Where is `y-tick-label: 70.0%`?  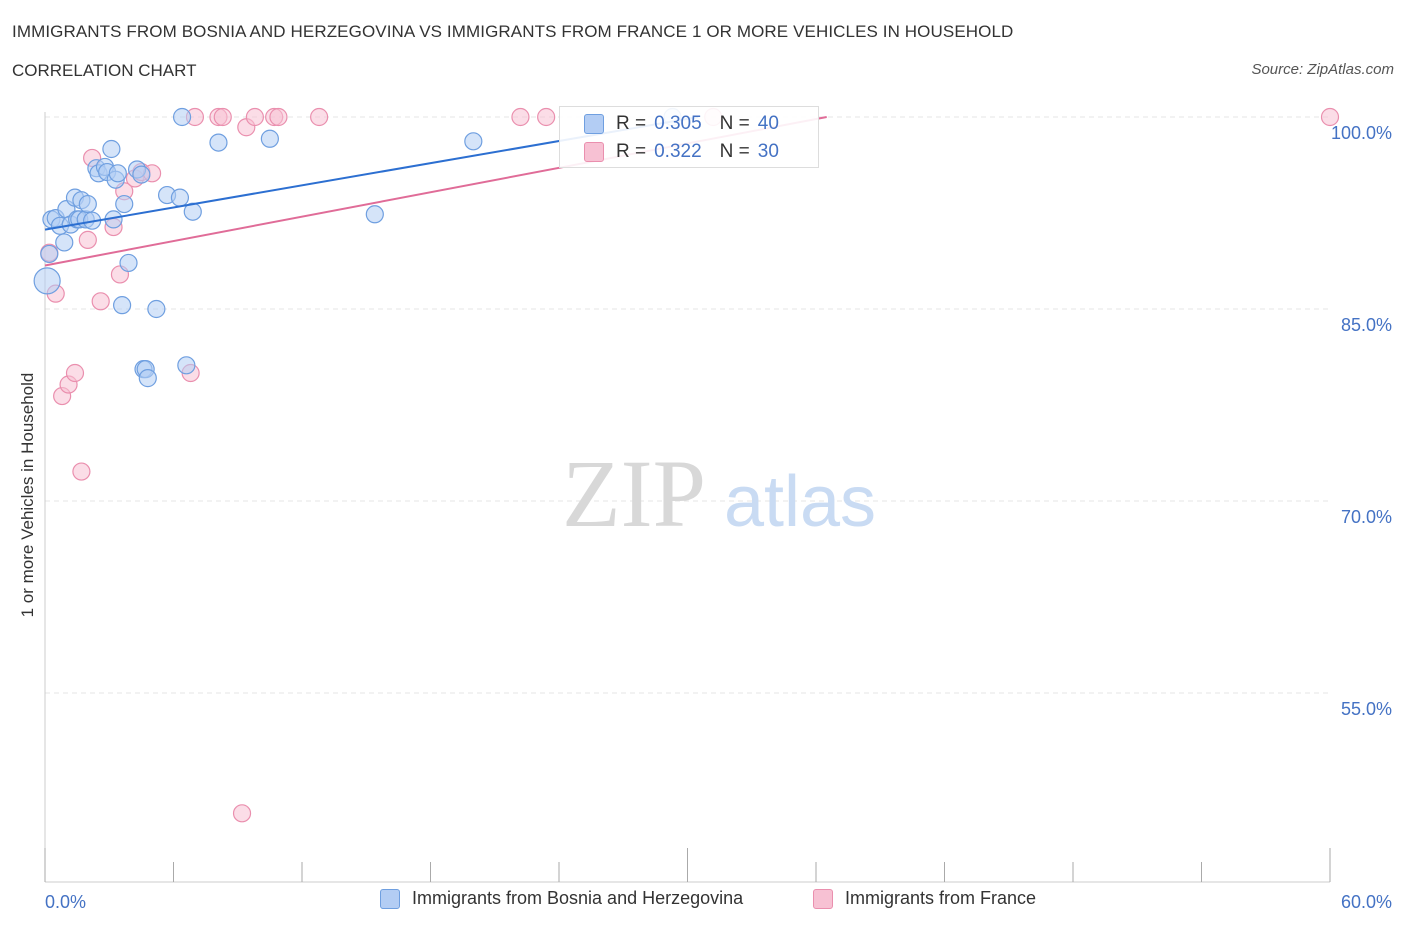 y-tick-label: 70.0% is located at coordinates (1366, 517).